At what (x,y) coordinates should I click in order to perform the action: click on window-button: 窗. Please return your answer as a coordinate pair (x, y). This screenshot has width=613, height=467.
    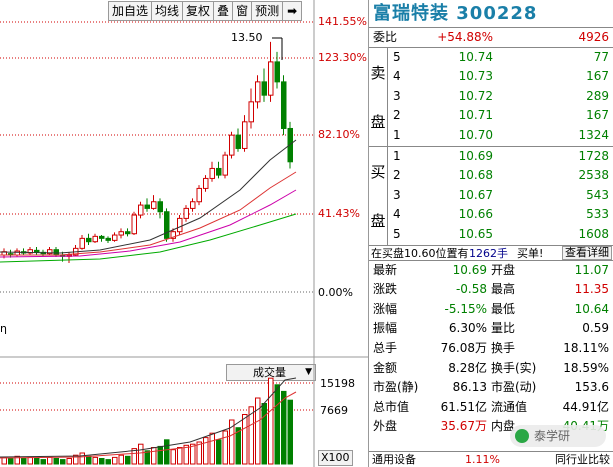
    Looking at the image, I should click on (243, 11).